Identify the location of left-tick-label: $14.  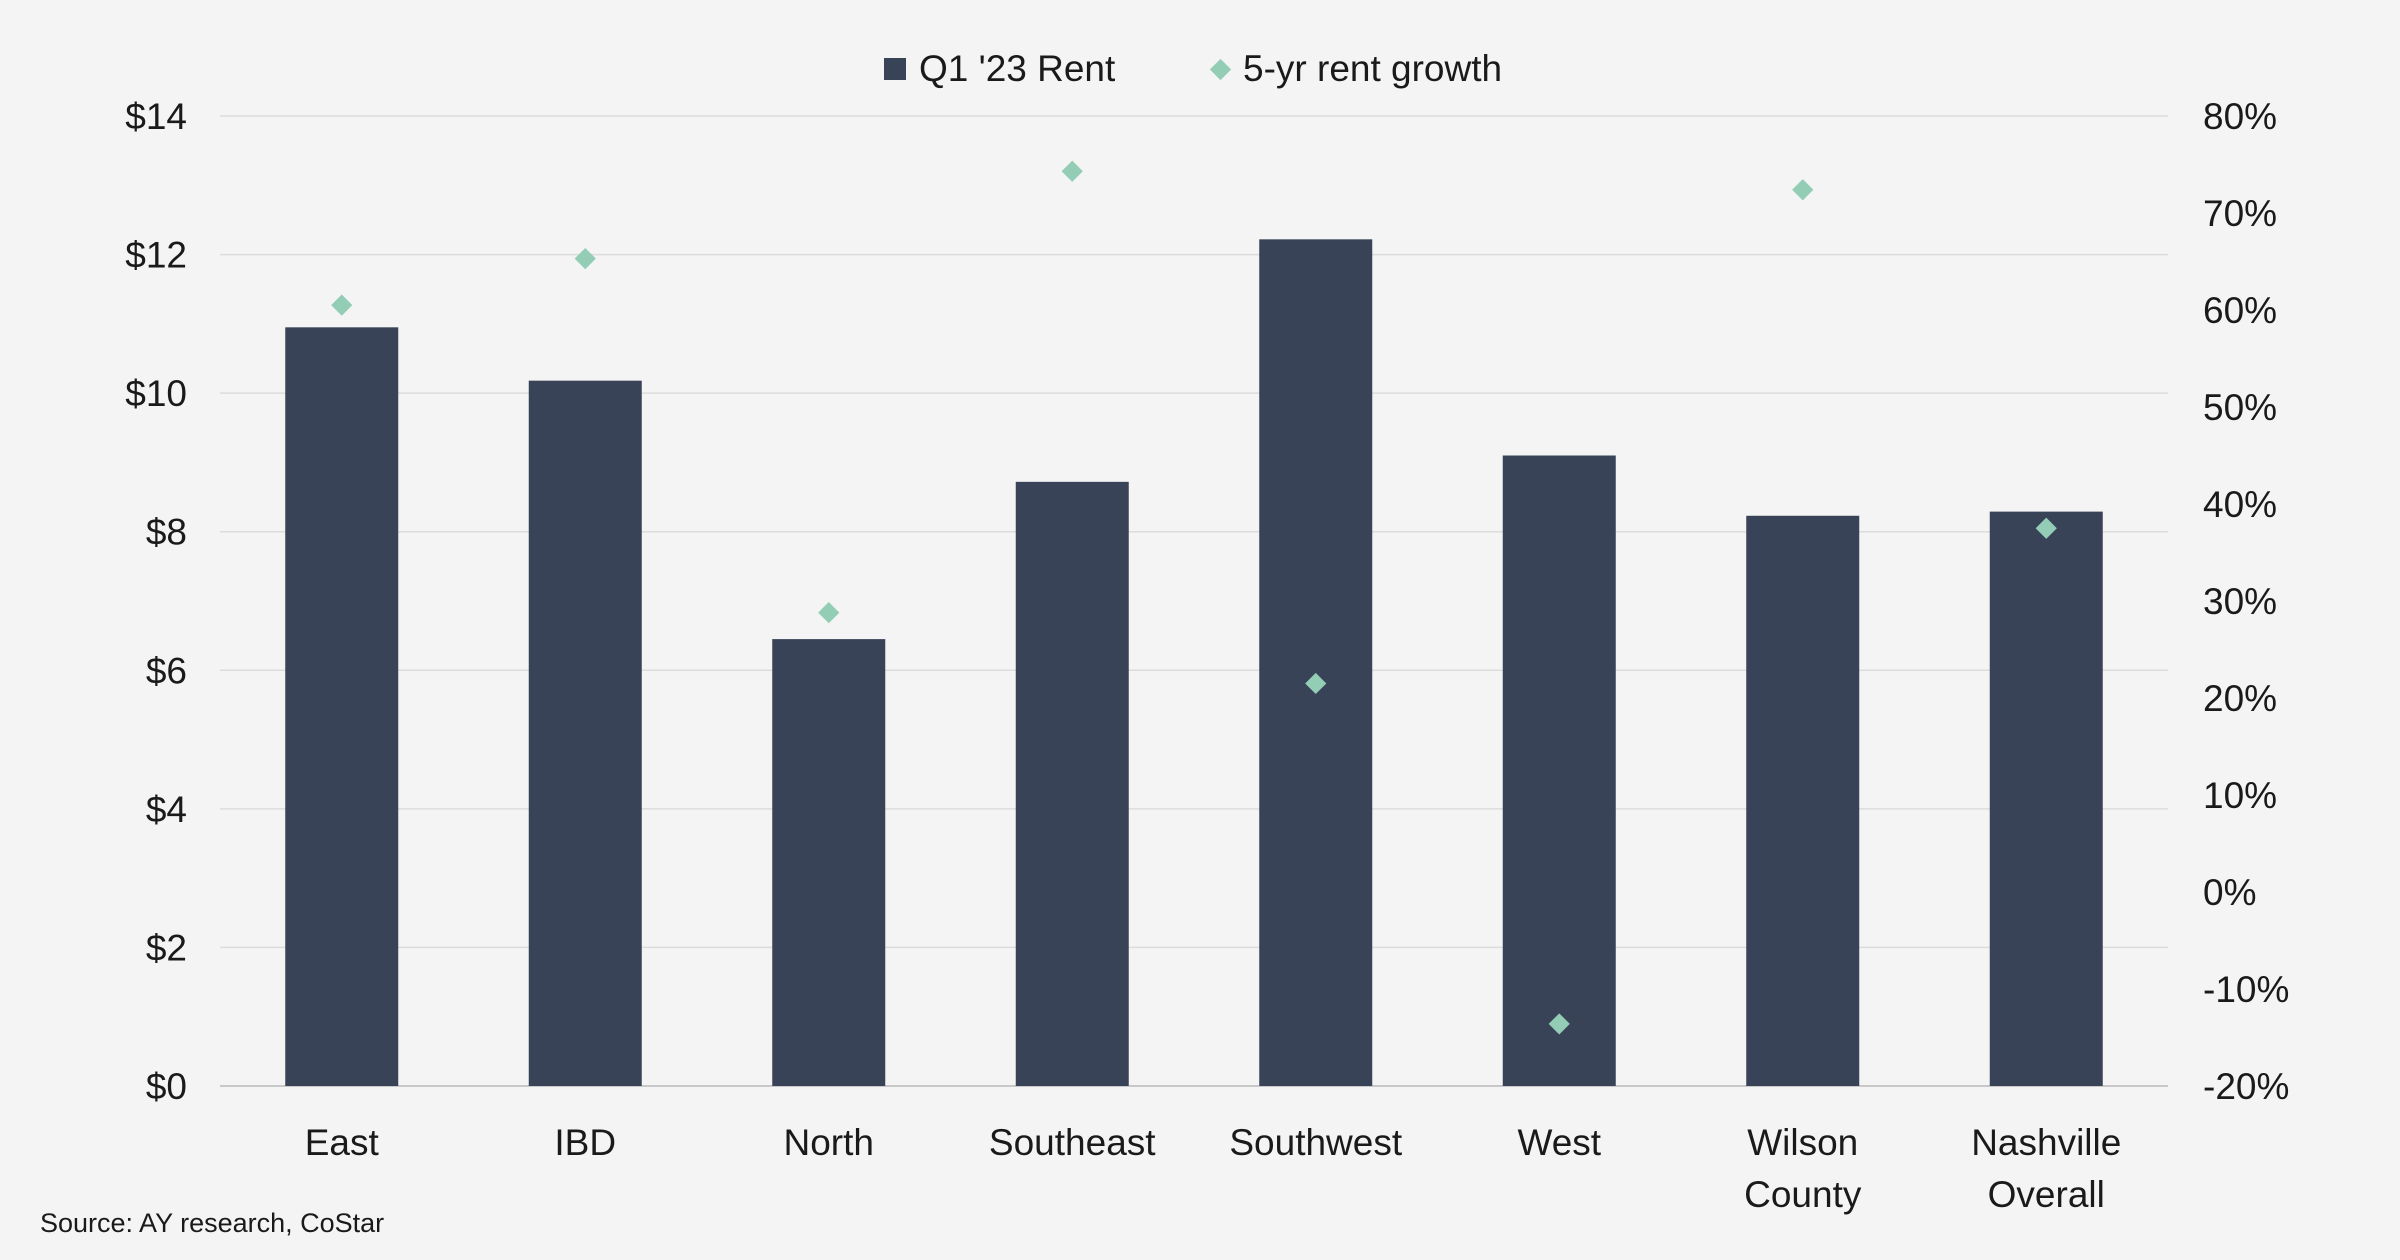
(156, 116).